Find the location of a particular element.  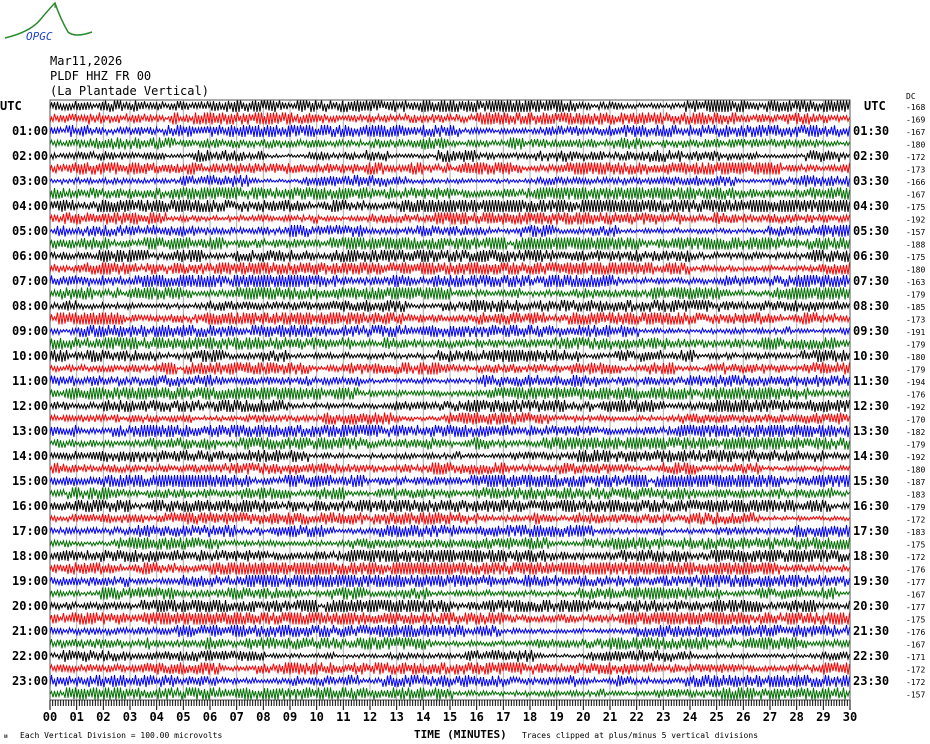

x-tick-label: 14 is located at coordinates (423, 717).